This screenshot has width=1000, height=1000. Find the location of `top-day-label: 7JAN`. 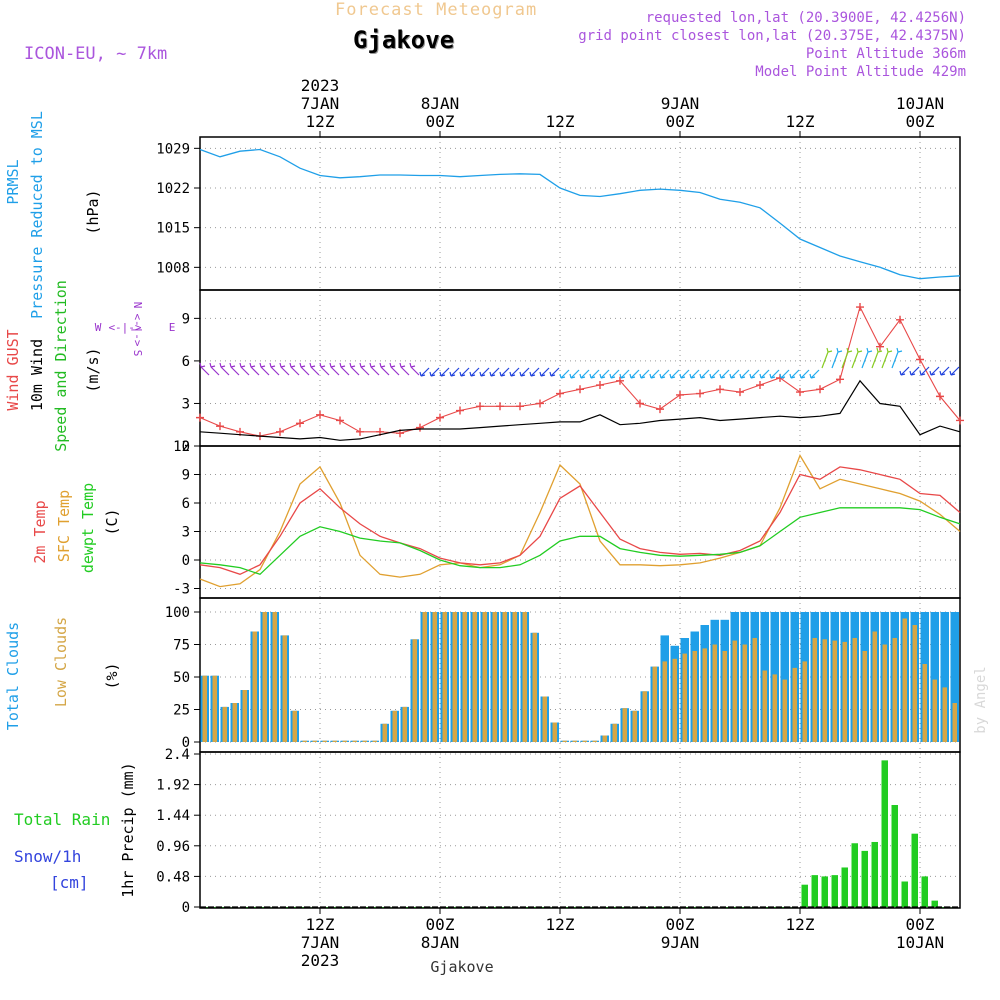

top-day-label: 7JAN is located at coordinates (320, 103).